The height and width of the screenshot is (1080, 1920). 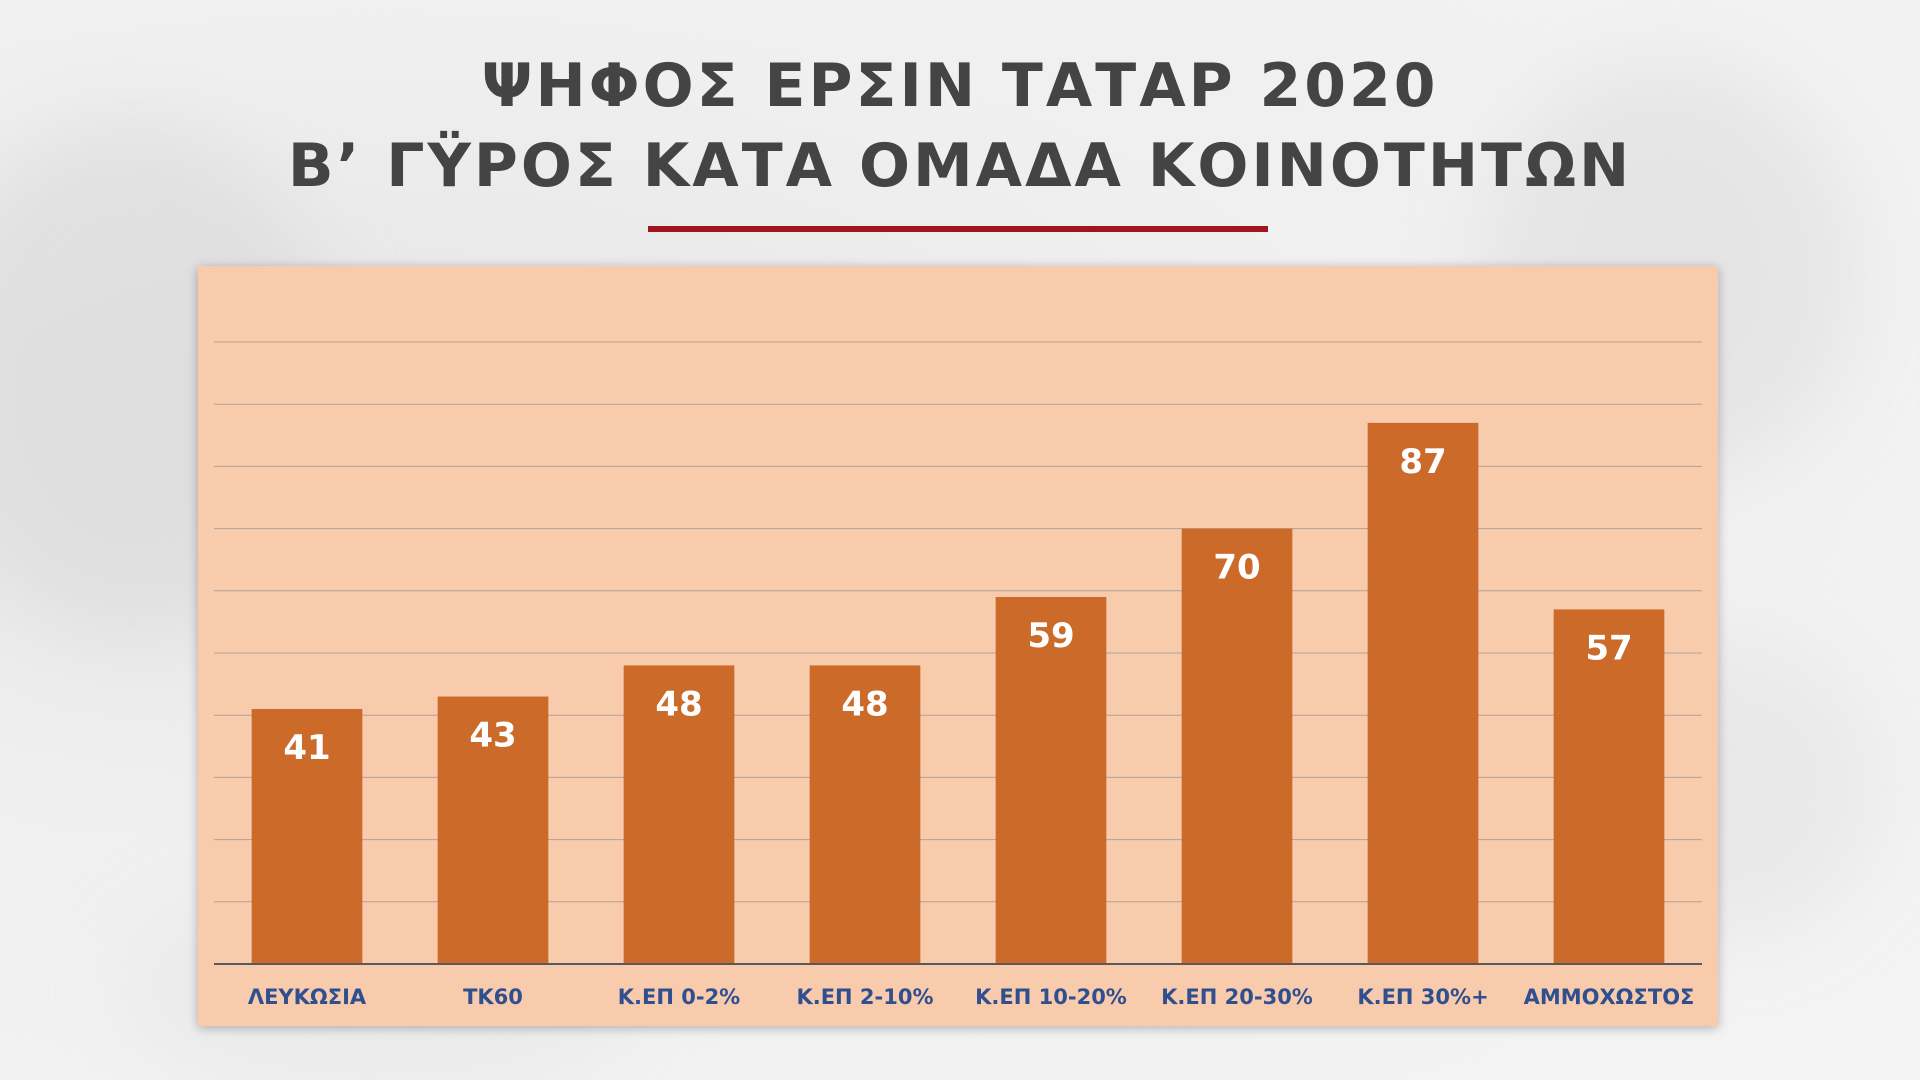 I want to click on chart-title-line-2: Β’ ΓΫΡΟΣ ΚΑΤΑ ΟΜΑΔΑ ΚΟΙΝΟΤΗΤΩΝ, so click(x=960, y=166).